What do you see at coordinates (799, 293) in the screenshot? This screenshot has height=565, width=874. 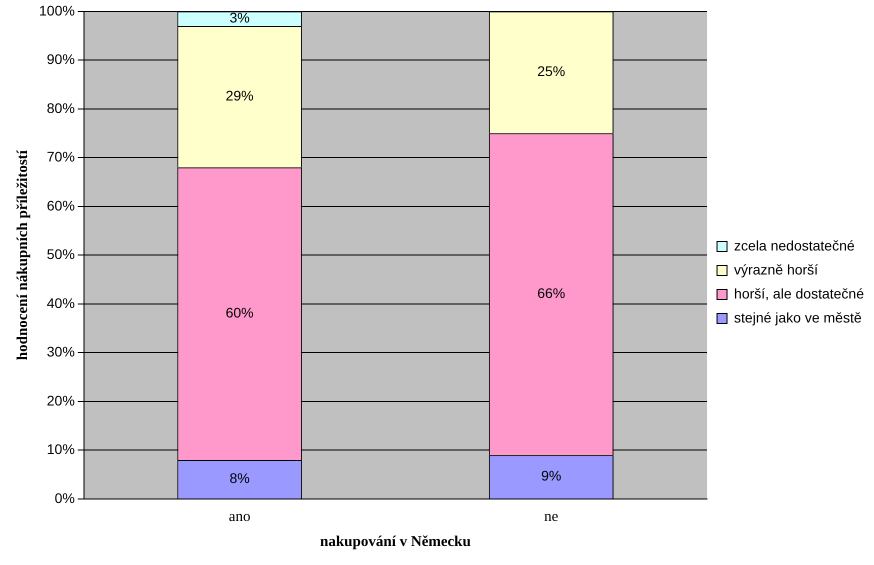 I see `legend-label: horší, ale dostatečné` at bounding box center [799, 293].